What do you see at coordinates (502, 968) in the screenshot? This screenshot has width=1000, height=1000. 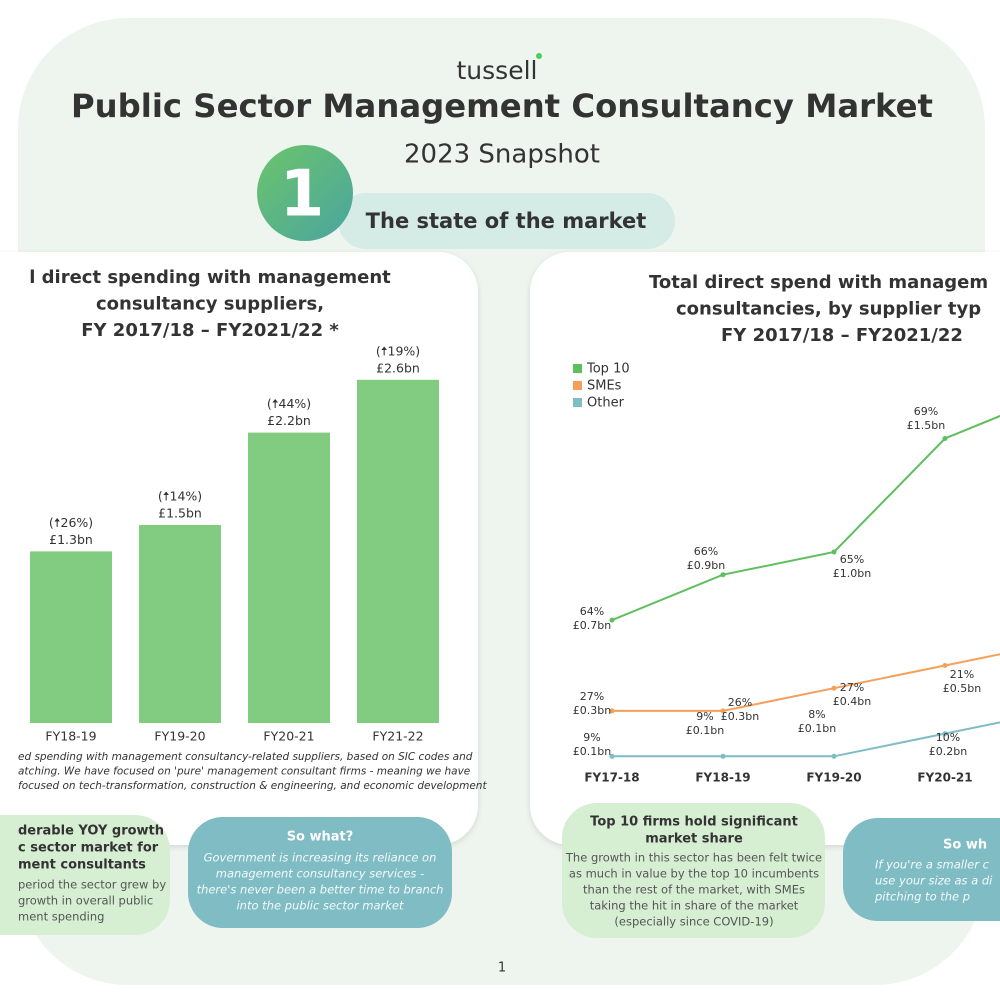 I see `page-number: 1` at bounding box center [502, 968].